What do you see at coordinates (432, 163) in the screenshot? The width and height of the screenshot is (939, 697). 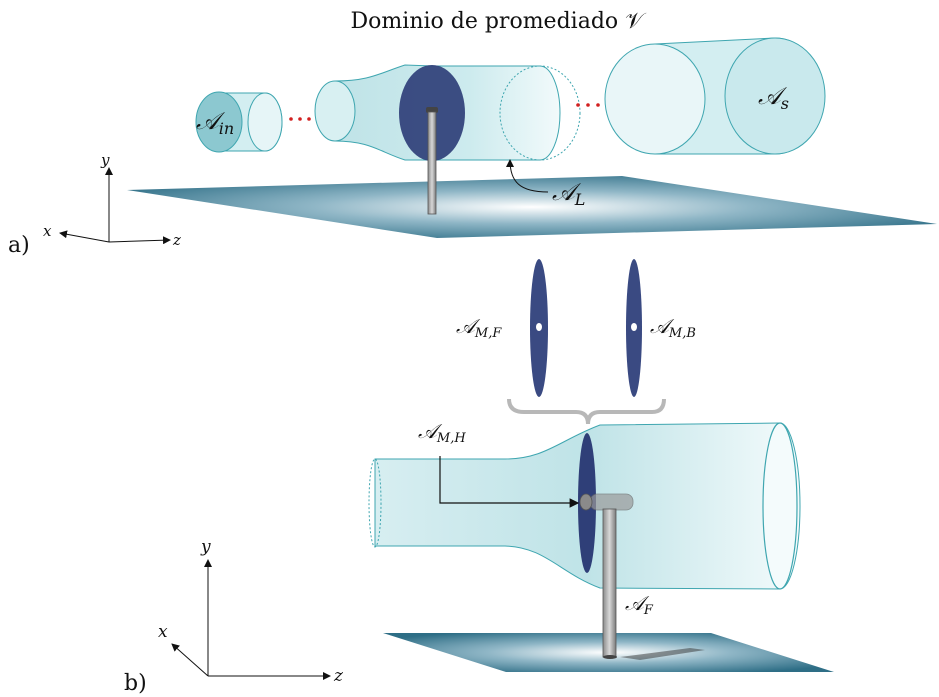 I see `tower-a` at bounding box center [432, 163].